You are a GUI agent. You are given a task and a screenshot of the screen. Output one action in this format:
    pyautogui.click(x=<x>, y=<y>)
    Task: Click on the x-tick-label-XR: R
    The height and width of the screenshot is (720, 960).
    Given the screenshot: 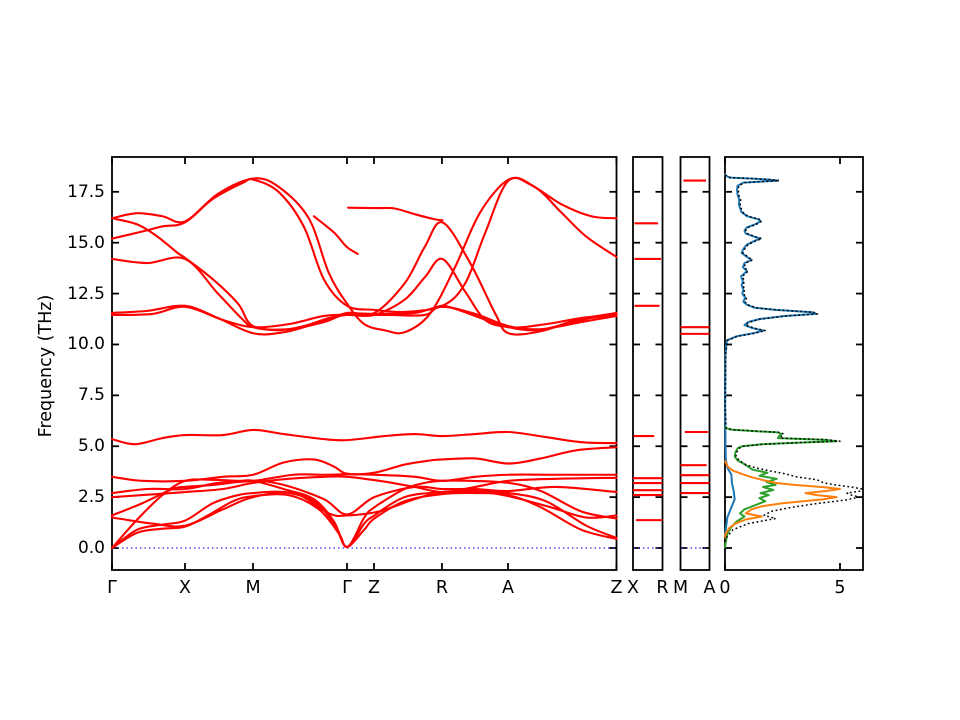 What is the action you would take?
    pyautogui.click(x=662, y=588)
    